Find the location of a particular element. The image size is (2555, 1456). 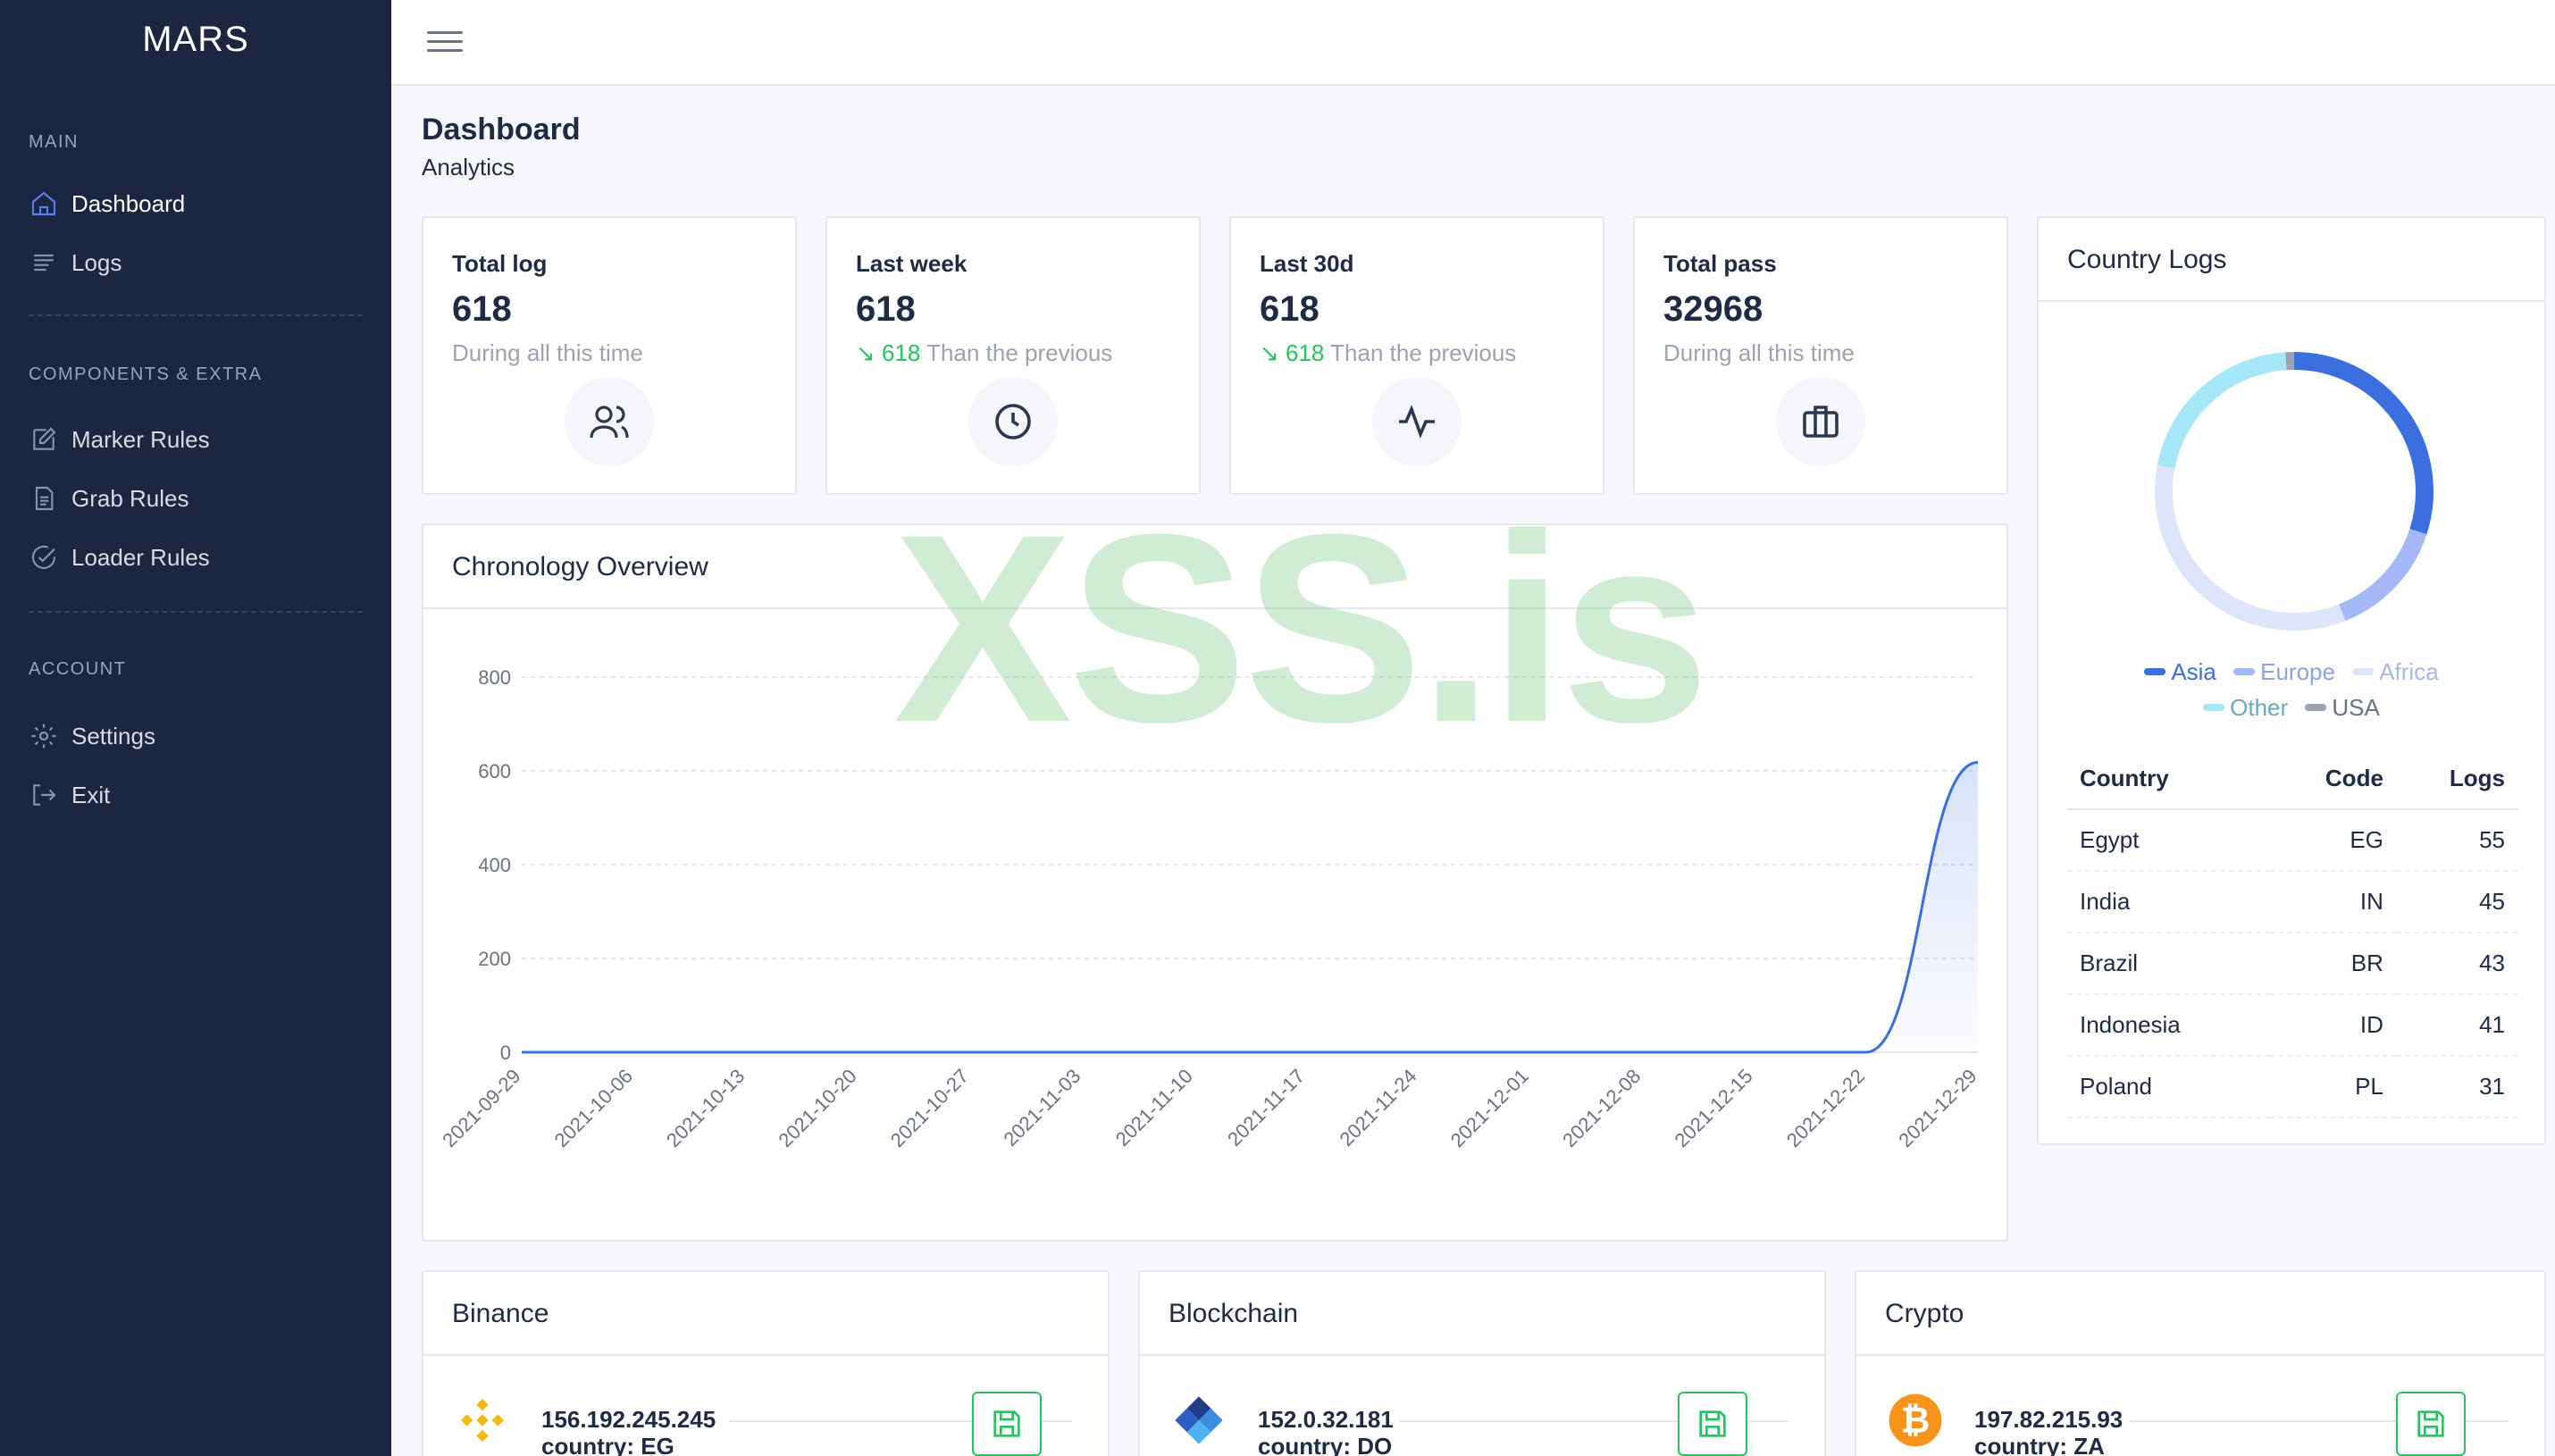

file-icon is located at coordinates (44, 498).